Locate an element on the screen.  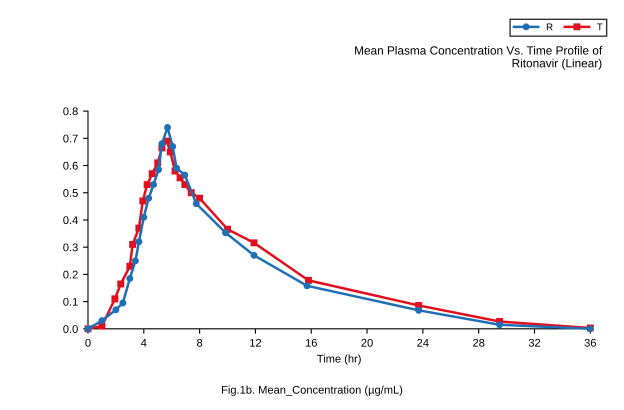
x-tick-label: 20 is located at coordinates (367, 342).